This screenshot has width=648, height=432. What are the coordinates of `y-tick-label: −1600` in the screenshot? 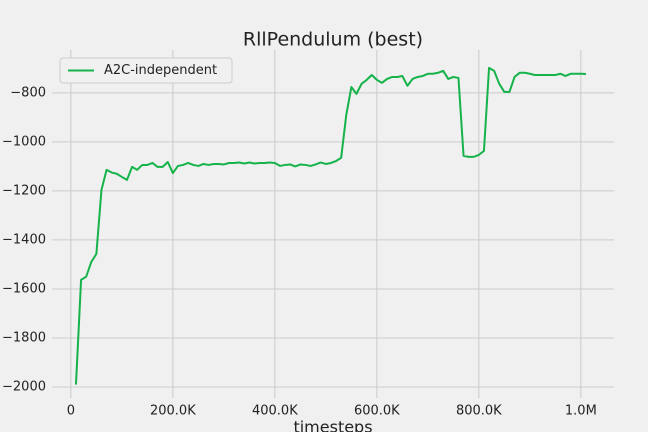 It's located at (24, 288).